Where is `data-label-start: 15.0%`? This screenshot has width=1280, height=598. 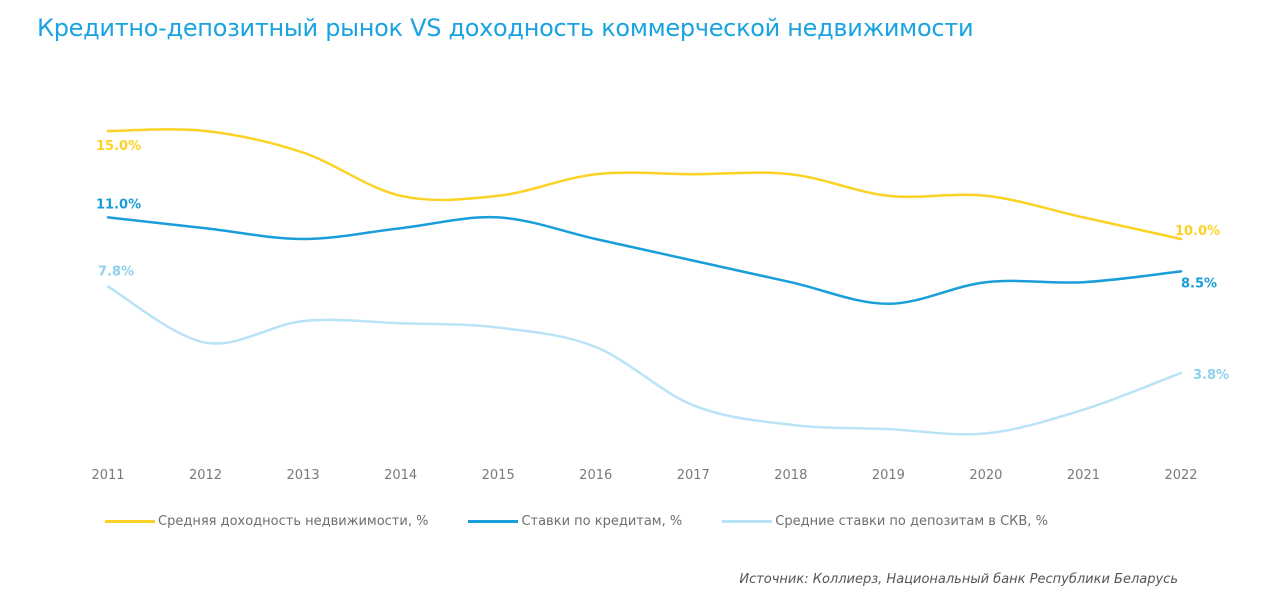 data-label-start: 15.0% is located at coordinates (118, 146).